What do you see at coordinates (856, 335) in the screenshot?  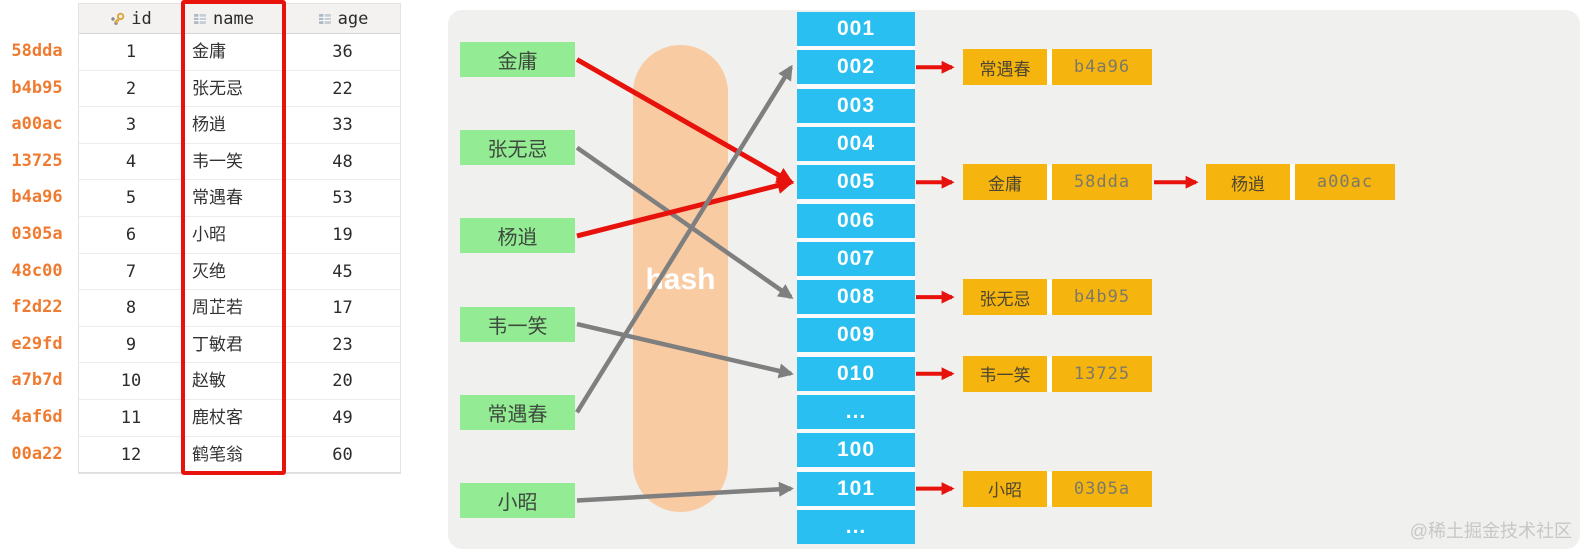 I see `bucket-cell: 009` at bounding box center [856, 335].